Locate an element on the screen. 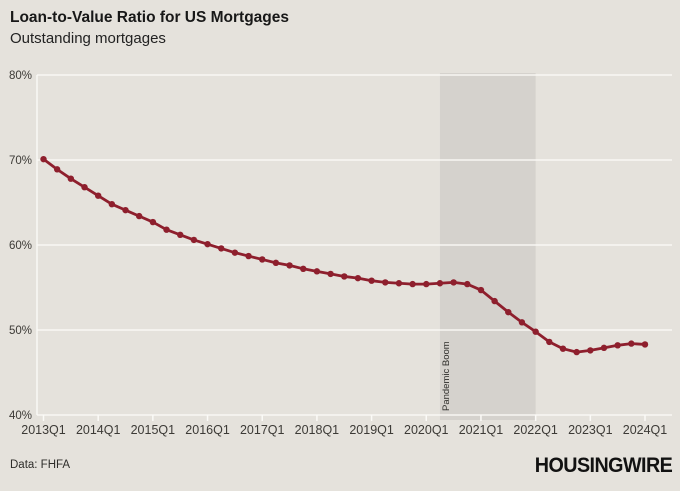 The height and width of the screenshot is (491, 680). chart-title: Loan-to-Value Ratio for US Mortgages is located at coordinates (150, 17).